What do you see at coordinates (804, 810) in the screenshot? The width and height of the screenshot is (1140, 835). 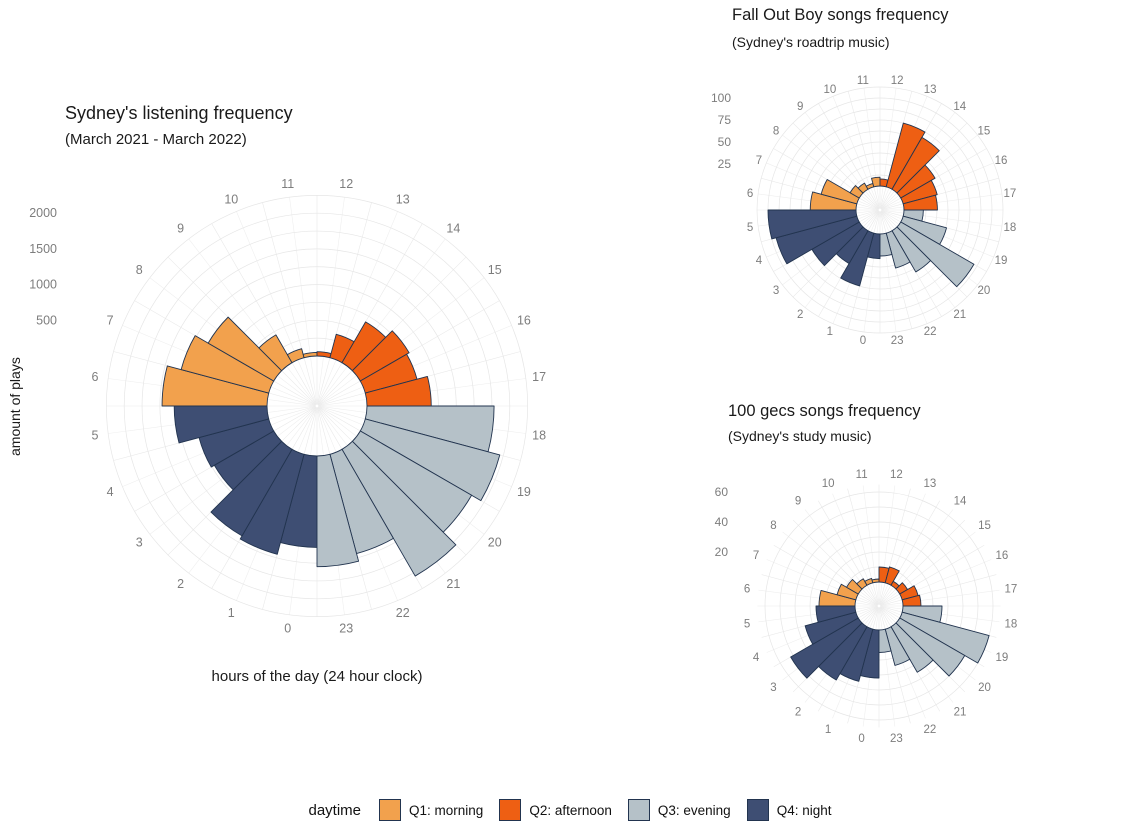 I see `legend-label-q4: Q4: night` at bounding box center [804, 810].